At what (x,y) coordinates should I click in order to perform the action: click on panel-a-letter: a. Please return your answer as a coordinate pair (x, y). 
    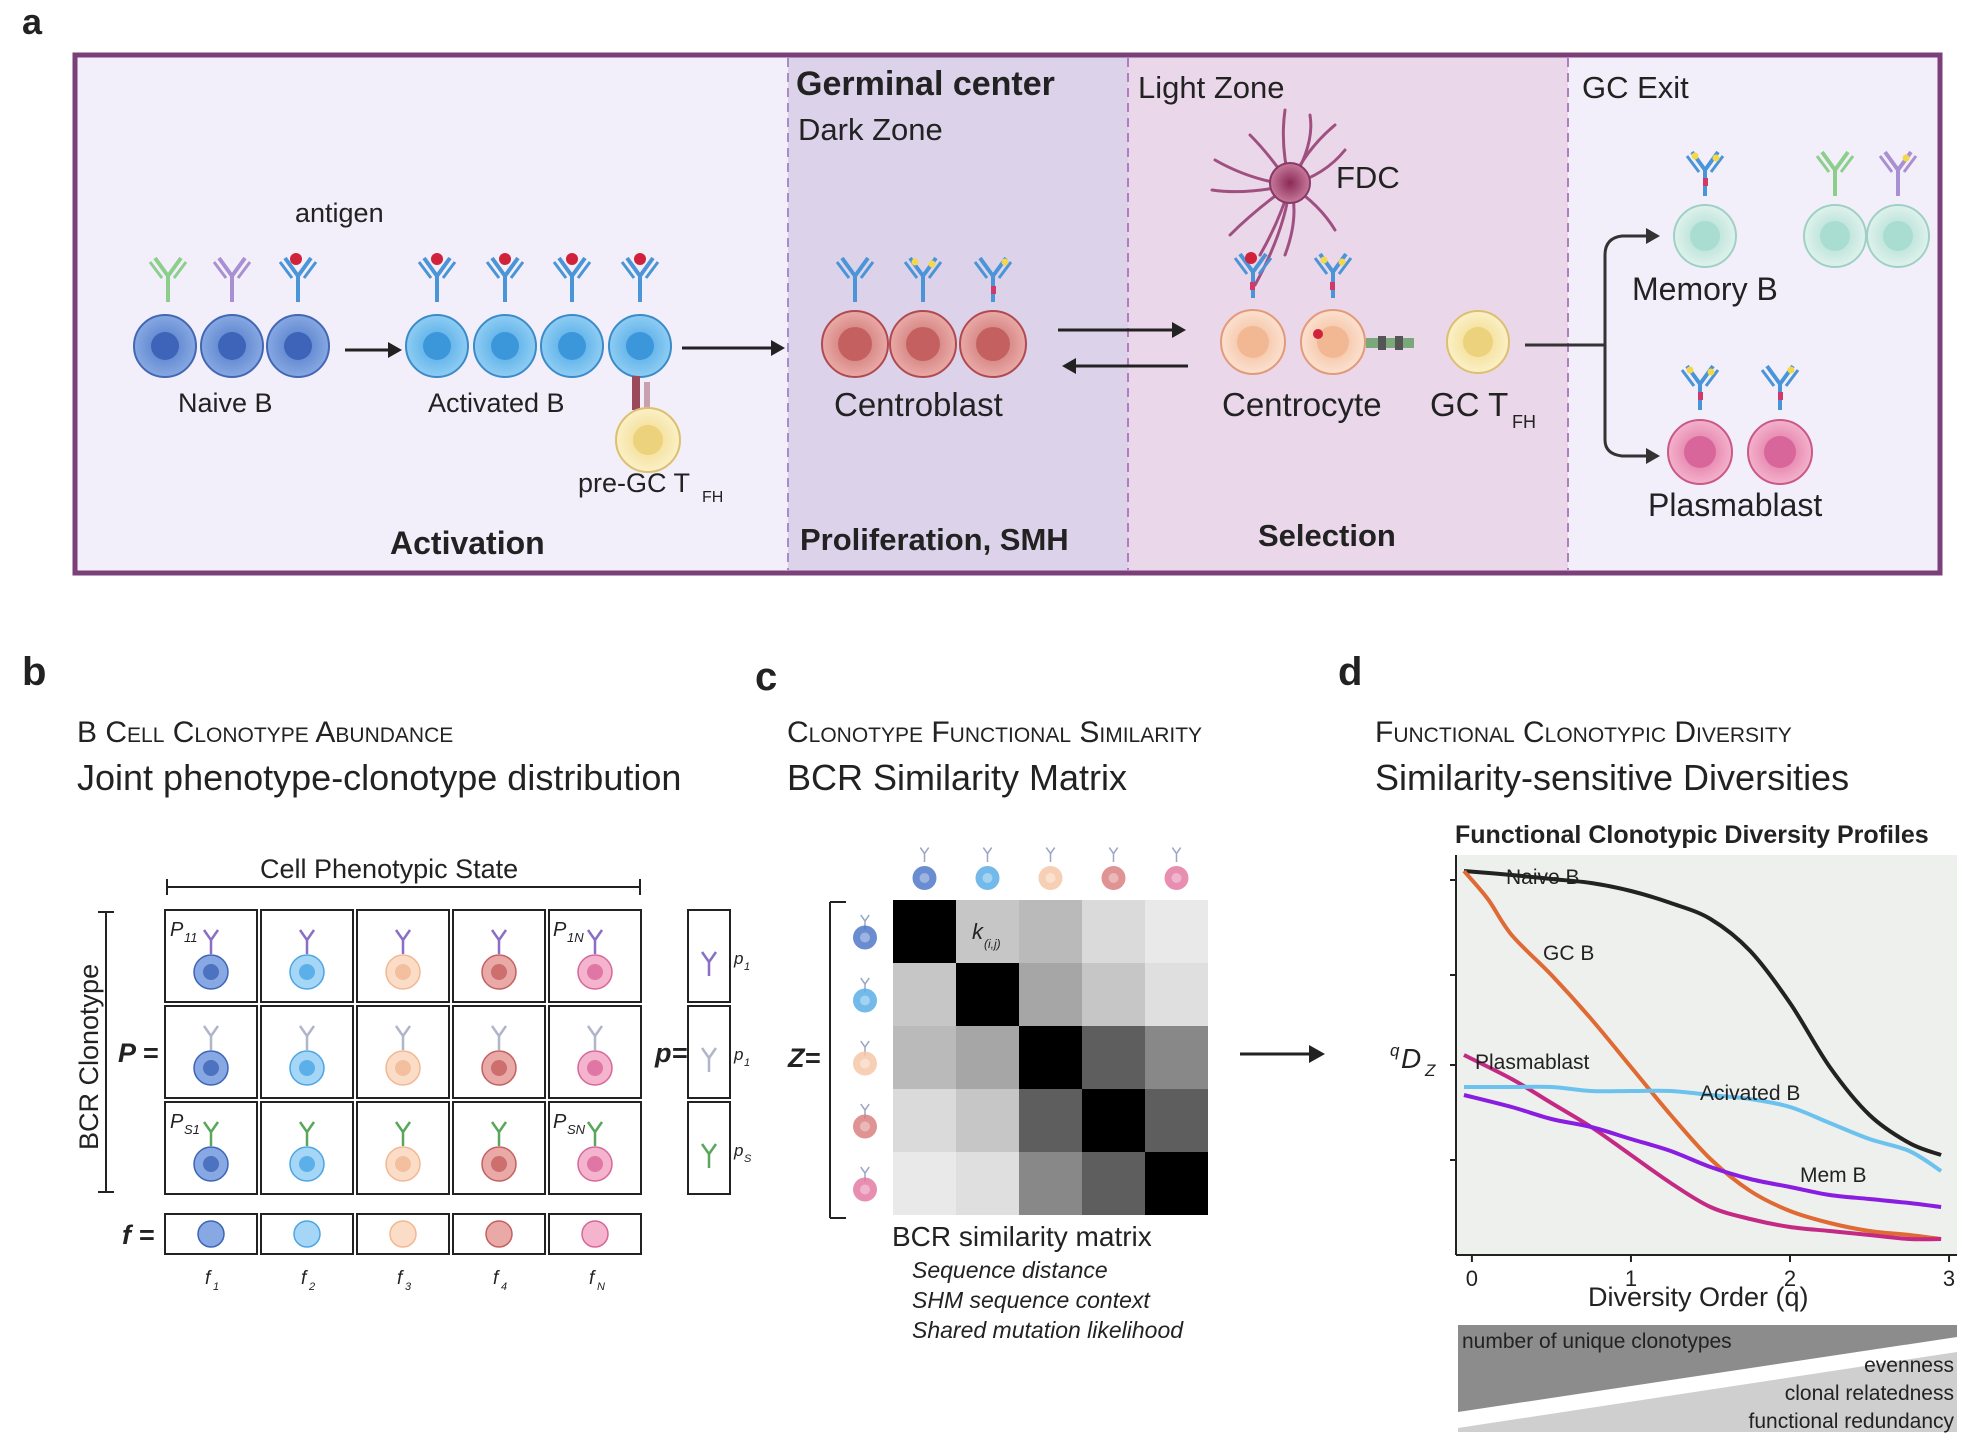
    Looking at the image, I should click on (32, 21).